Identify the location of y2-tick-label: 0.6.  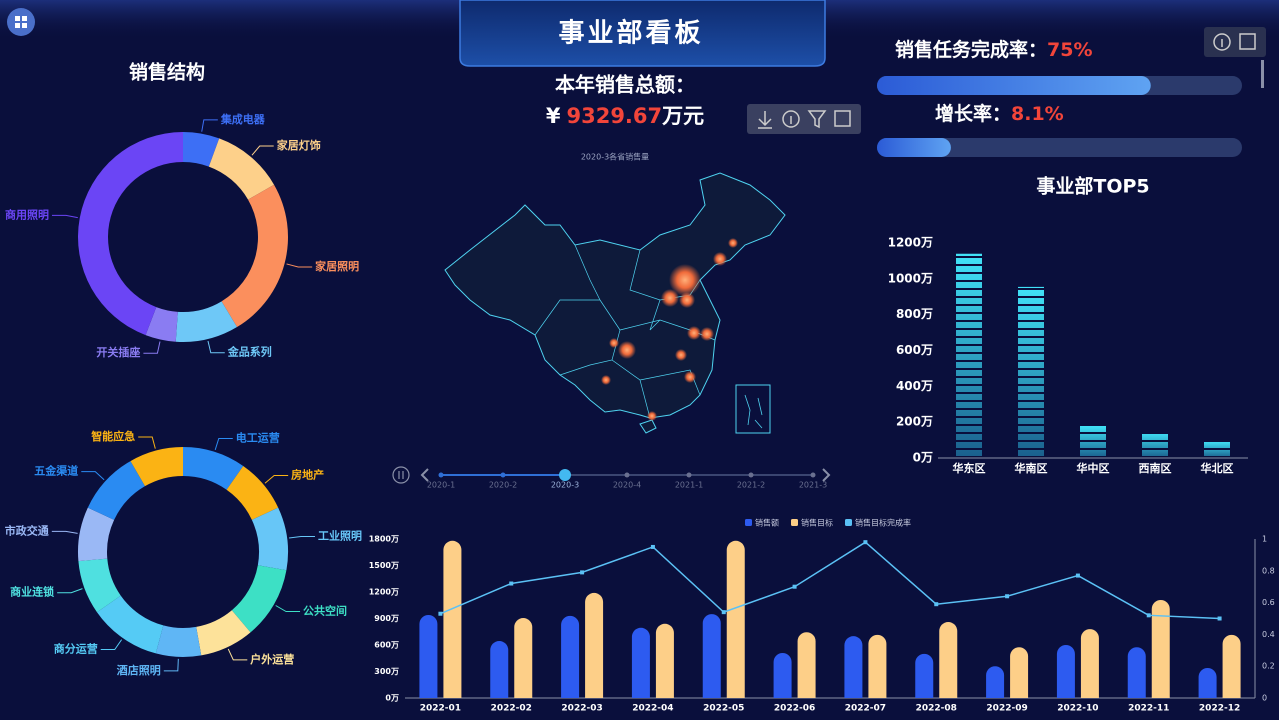
(1268, 602).